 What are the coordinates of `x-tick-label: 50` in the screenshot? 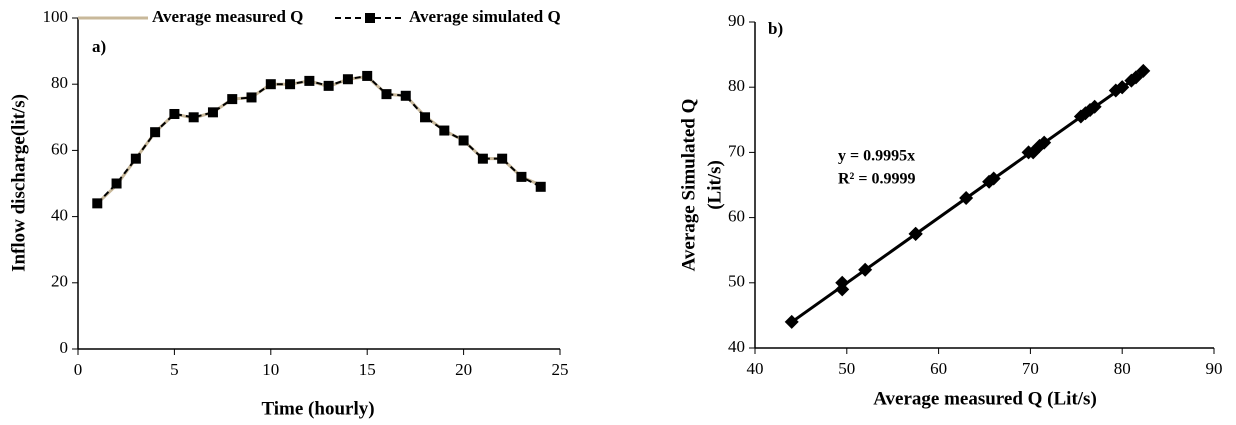 It's located at (846, 368).